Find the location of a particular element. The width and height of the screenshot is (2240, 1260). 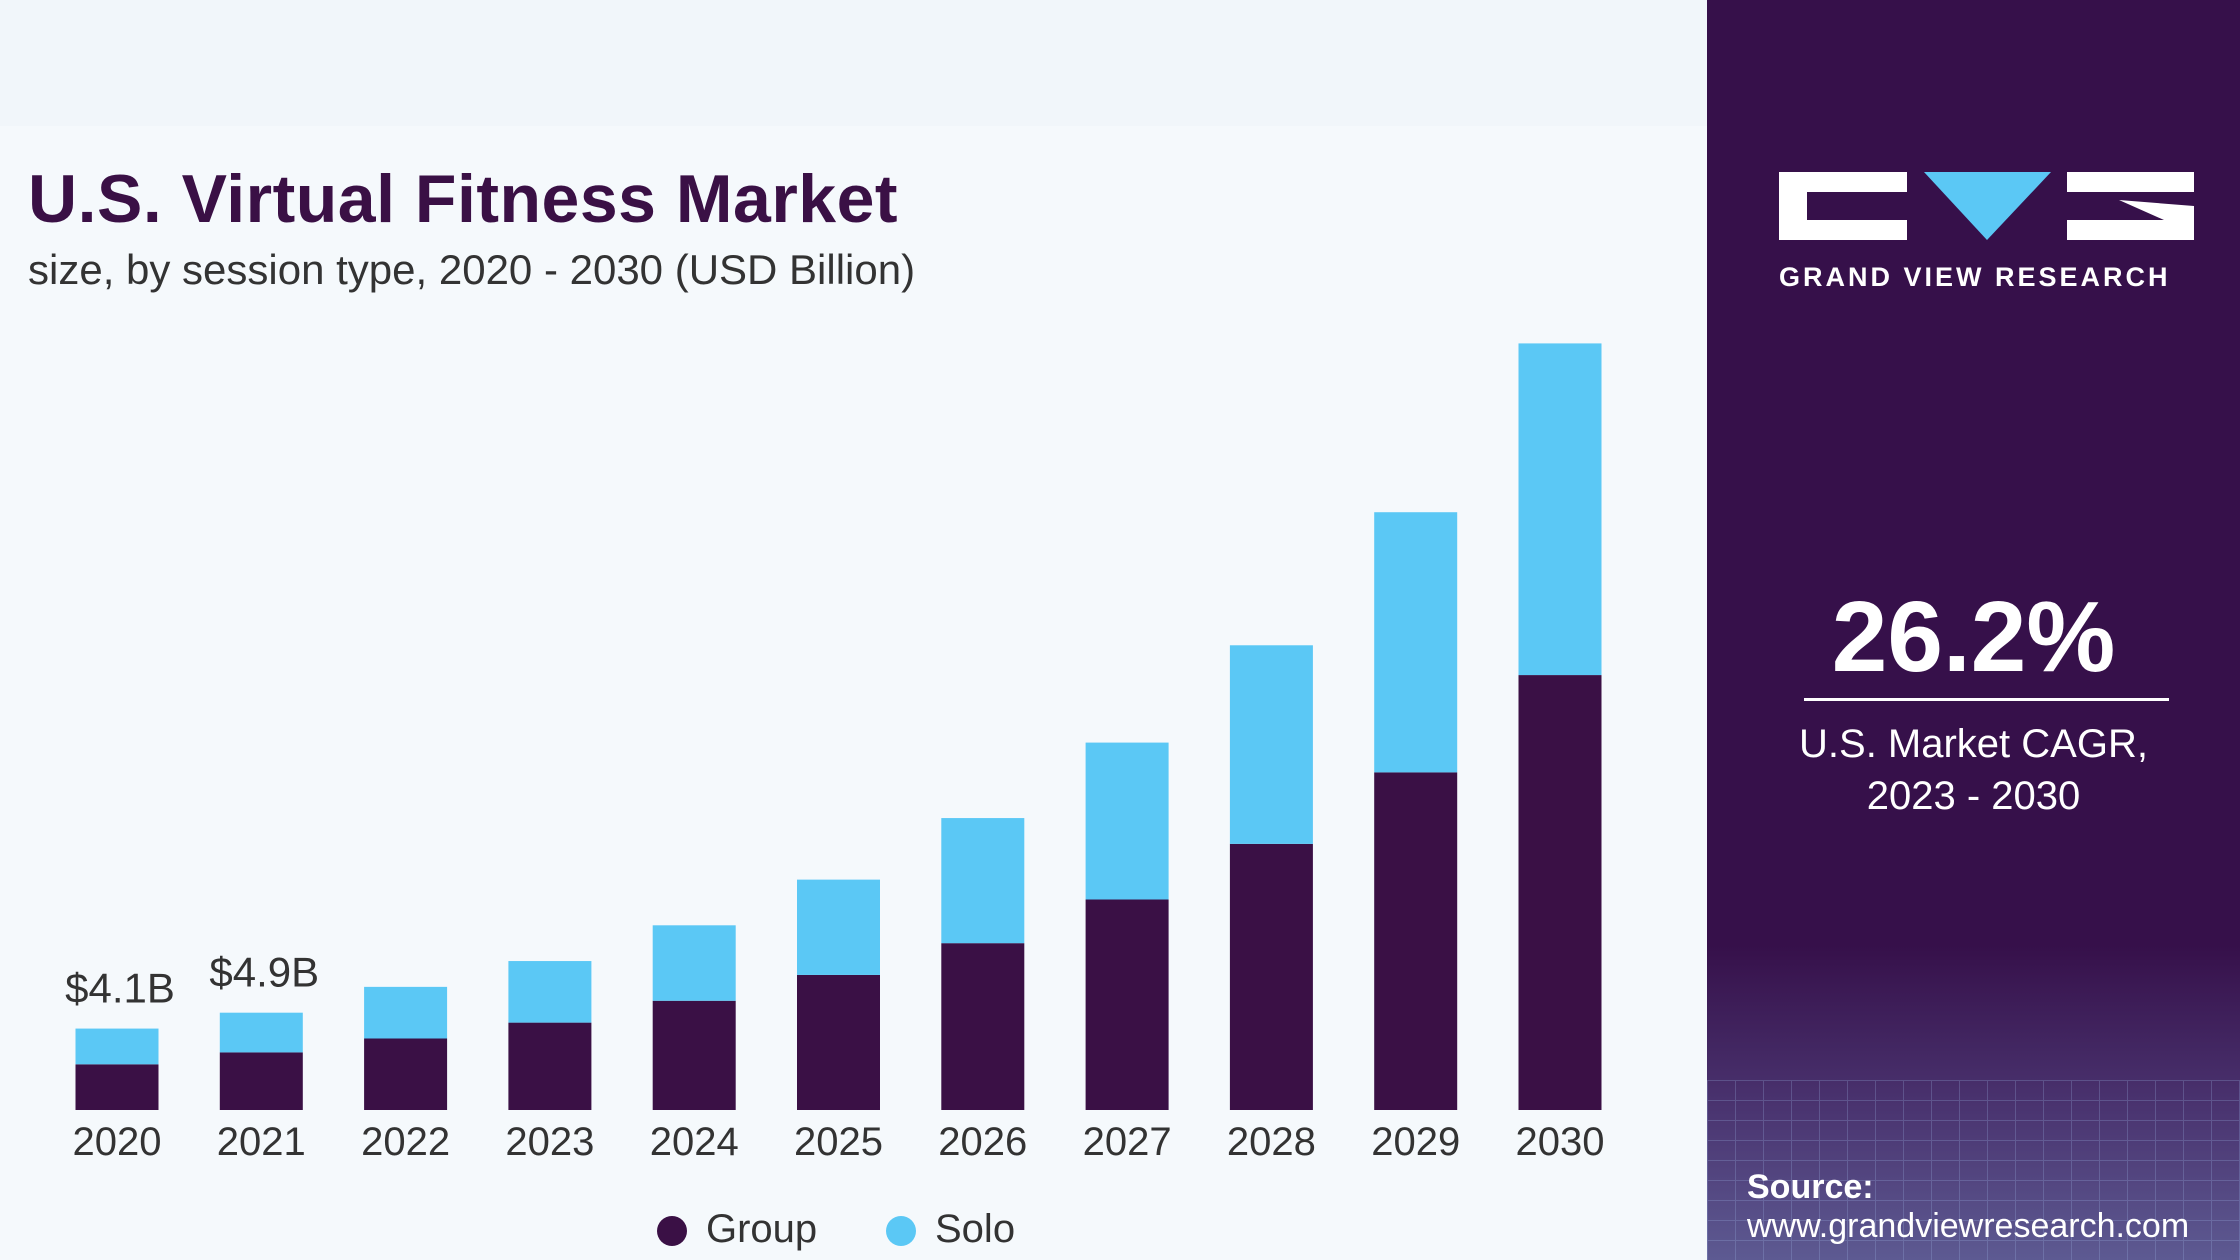

bar-group-2021 is located at coordinates (261, 1081).